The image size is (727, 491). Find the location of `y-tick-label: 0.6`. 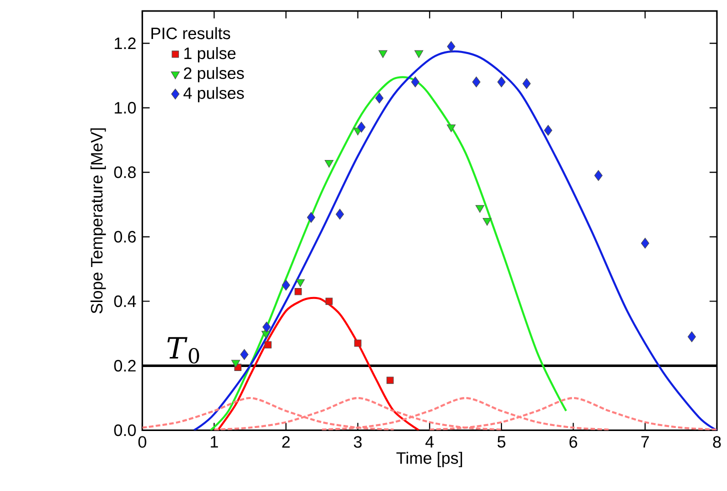

y-tick-label: 0.6 is located at coordinates (125, 236).